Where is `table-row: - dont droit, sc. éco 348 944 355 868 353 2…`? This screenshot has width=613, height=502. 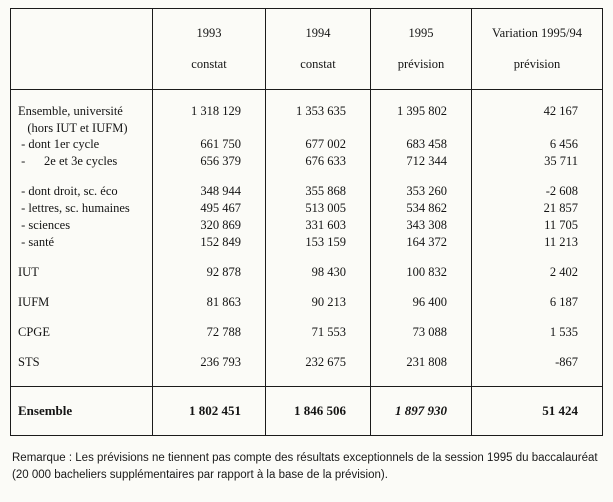 table-row: - dont droit, sc. éco 348 944 355 868 353 2… is located at coordinates (306, 191).